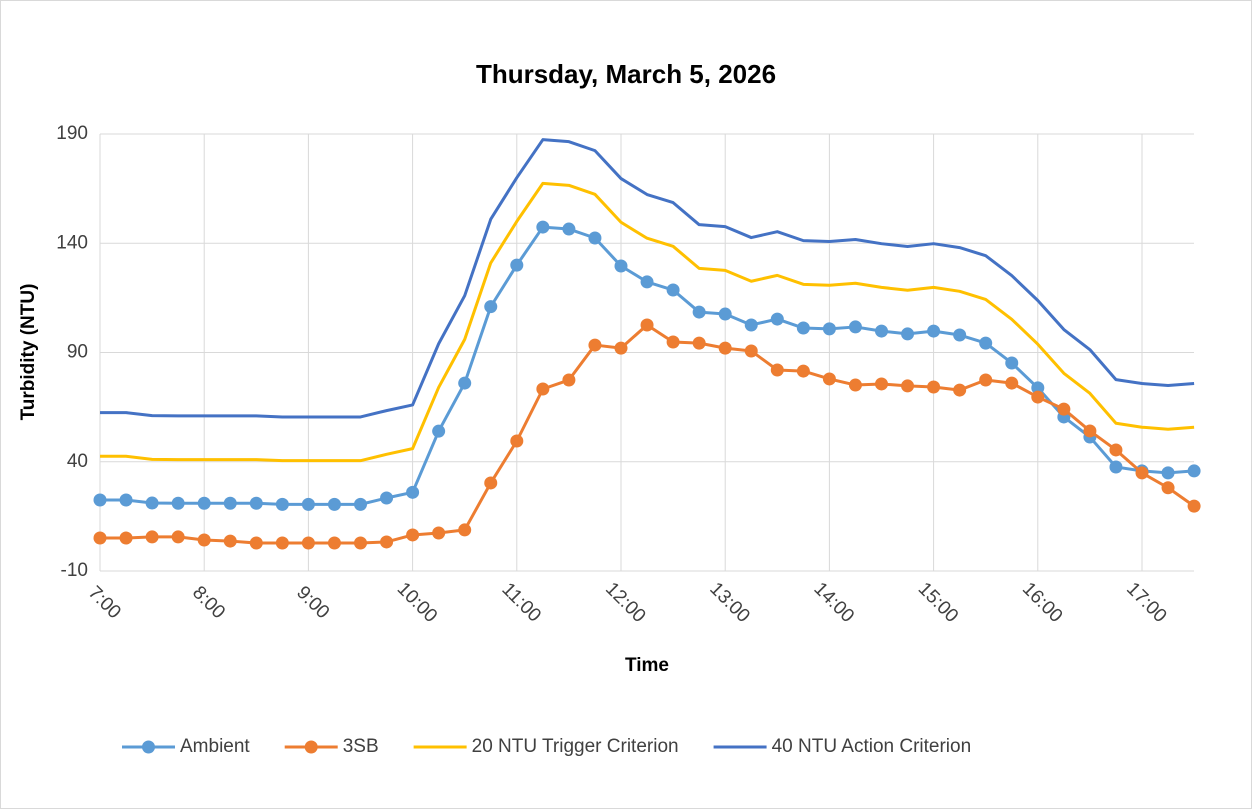 Image resolution: width=1253 pixels, height=810 pixels. Describe the element at coordinates (77, 352) in the screenshot. I see `y-tick-label: 90` at that location.